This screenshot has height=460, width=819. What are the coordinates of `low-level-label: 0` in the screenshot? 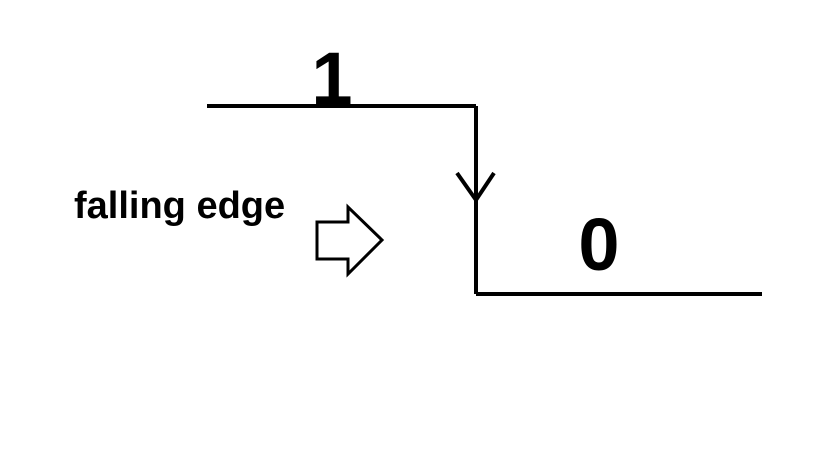 It's located at (598, 244).